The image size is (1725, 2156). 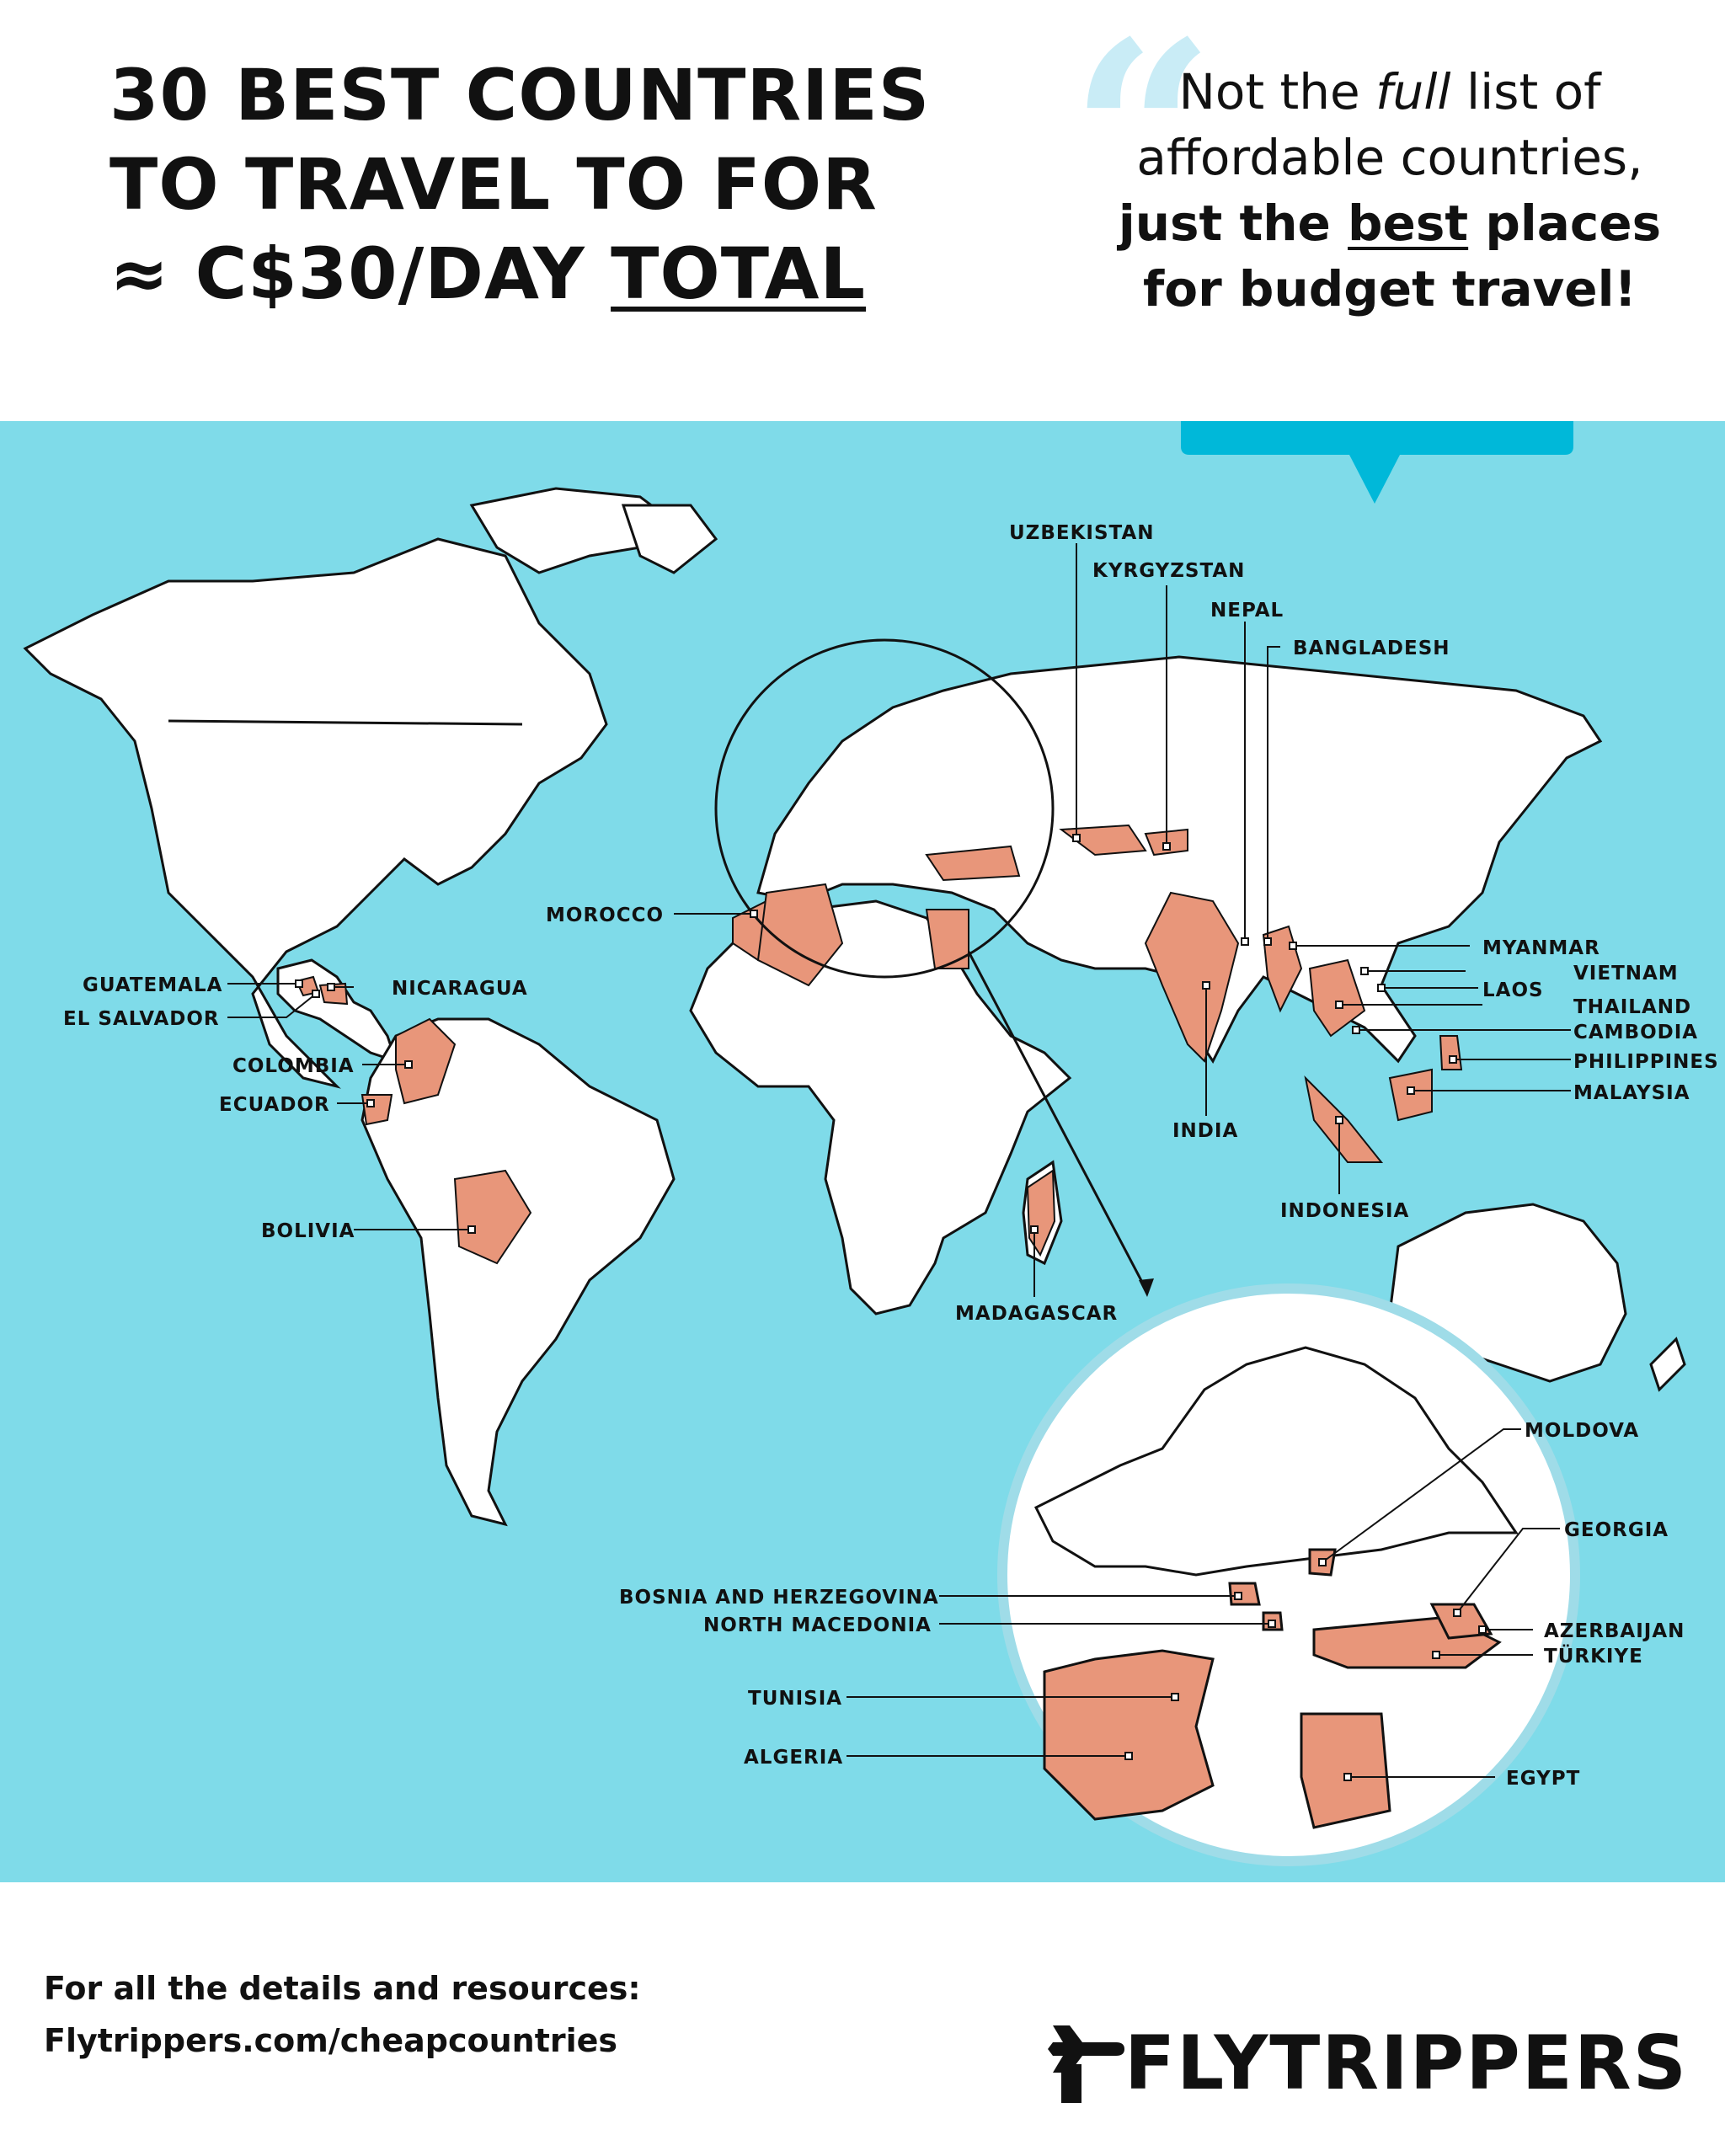 What do you see at coordinates (274, 1105) in the screenshot?
I see `label-ecuador: ECUADOR` at bounding box center [274, 1105].